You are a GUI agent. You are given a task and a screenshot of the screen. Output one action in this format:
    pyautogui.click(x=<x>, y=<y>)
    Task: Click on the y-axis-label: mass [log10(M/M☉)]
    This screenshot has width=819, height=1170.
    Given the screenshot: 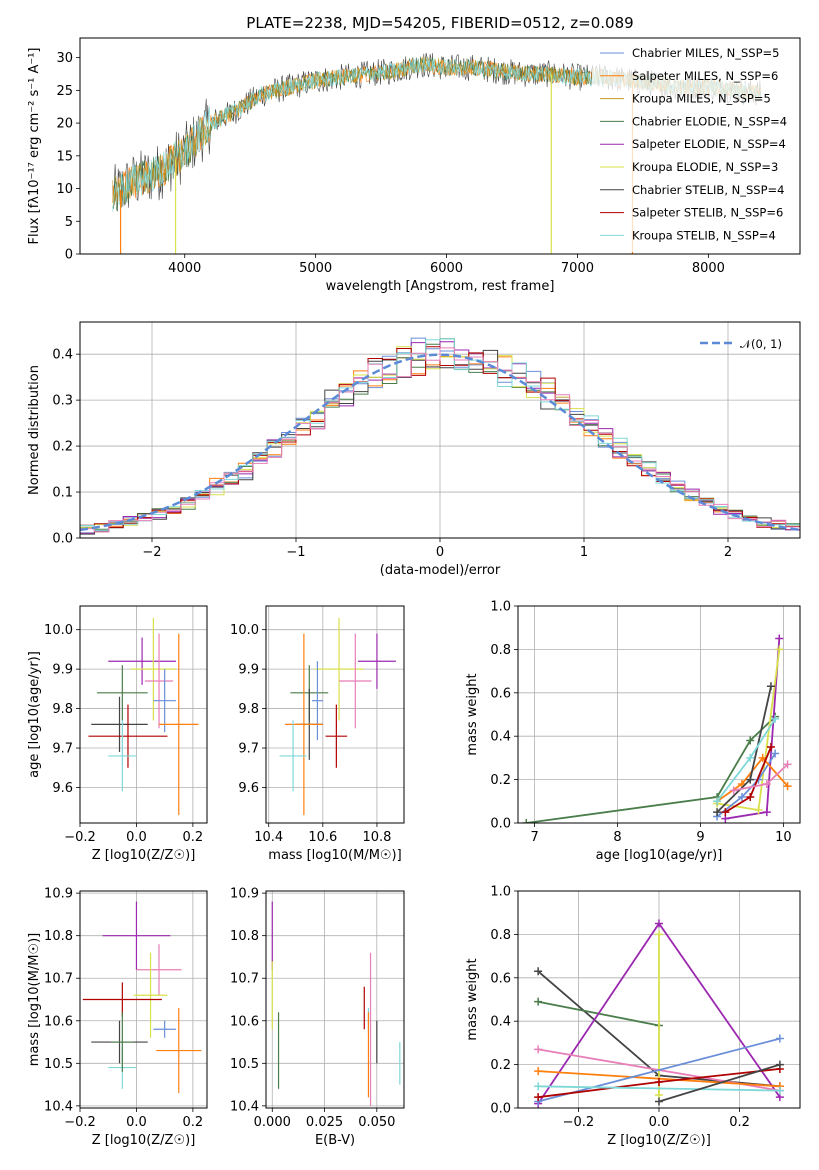 What is the action you would take?
    pyautogui.click(x=34, y=999)
    